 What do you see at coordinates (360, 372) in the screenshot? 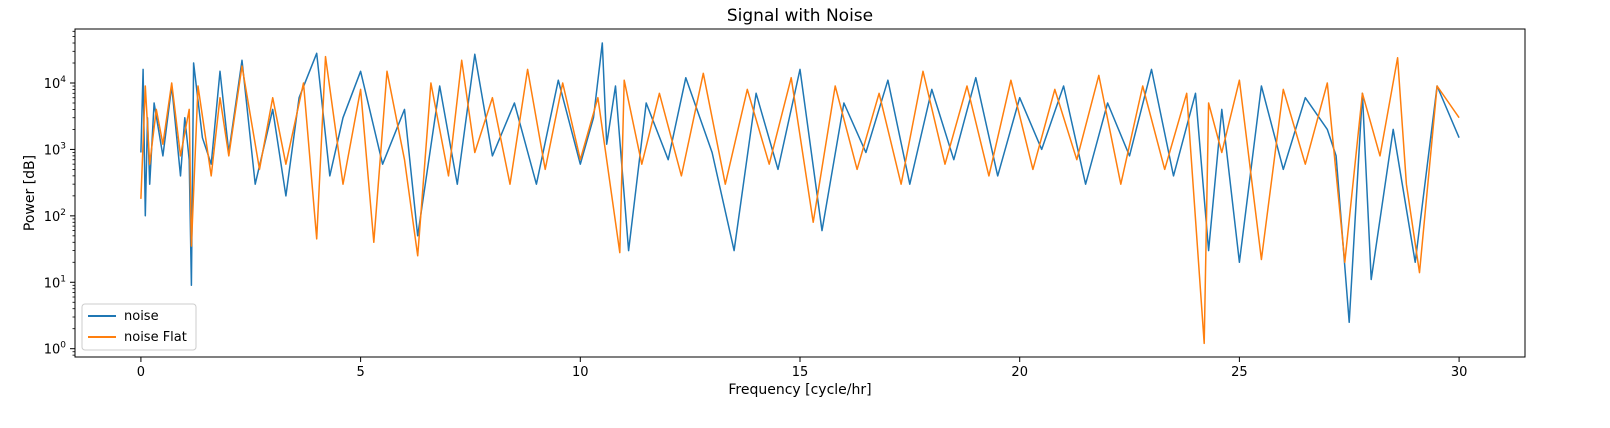
I see `x-tick-label: 5` at bounding box center [360, 372].